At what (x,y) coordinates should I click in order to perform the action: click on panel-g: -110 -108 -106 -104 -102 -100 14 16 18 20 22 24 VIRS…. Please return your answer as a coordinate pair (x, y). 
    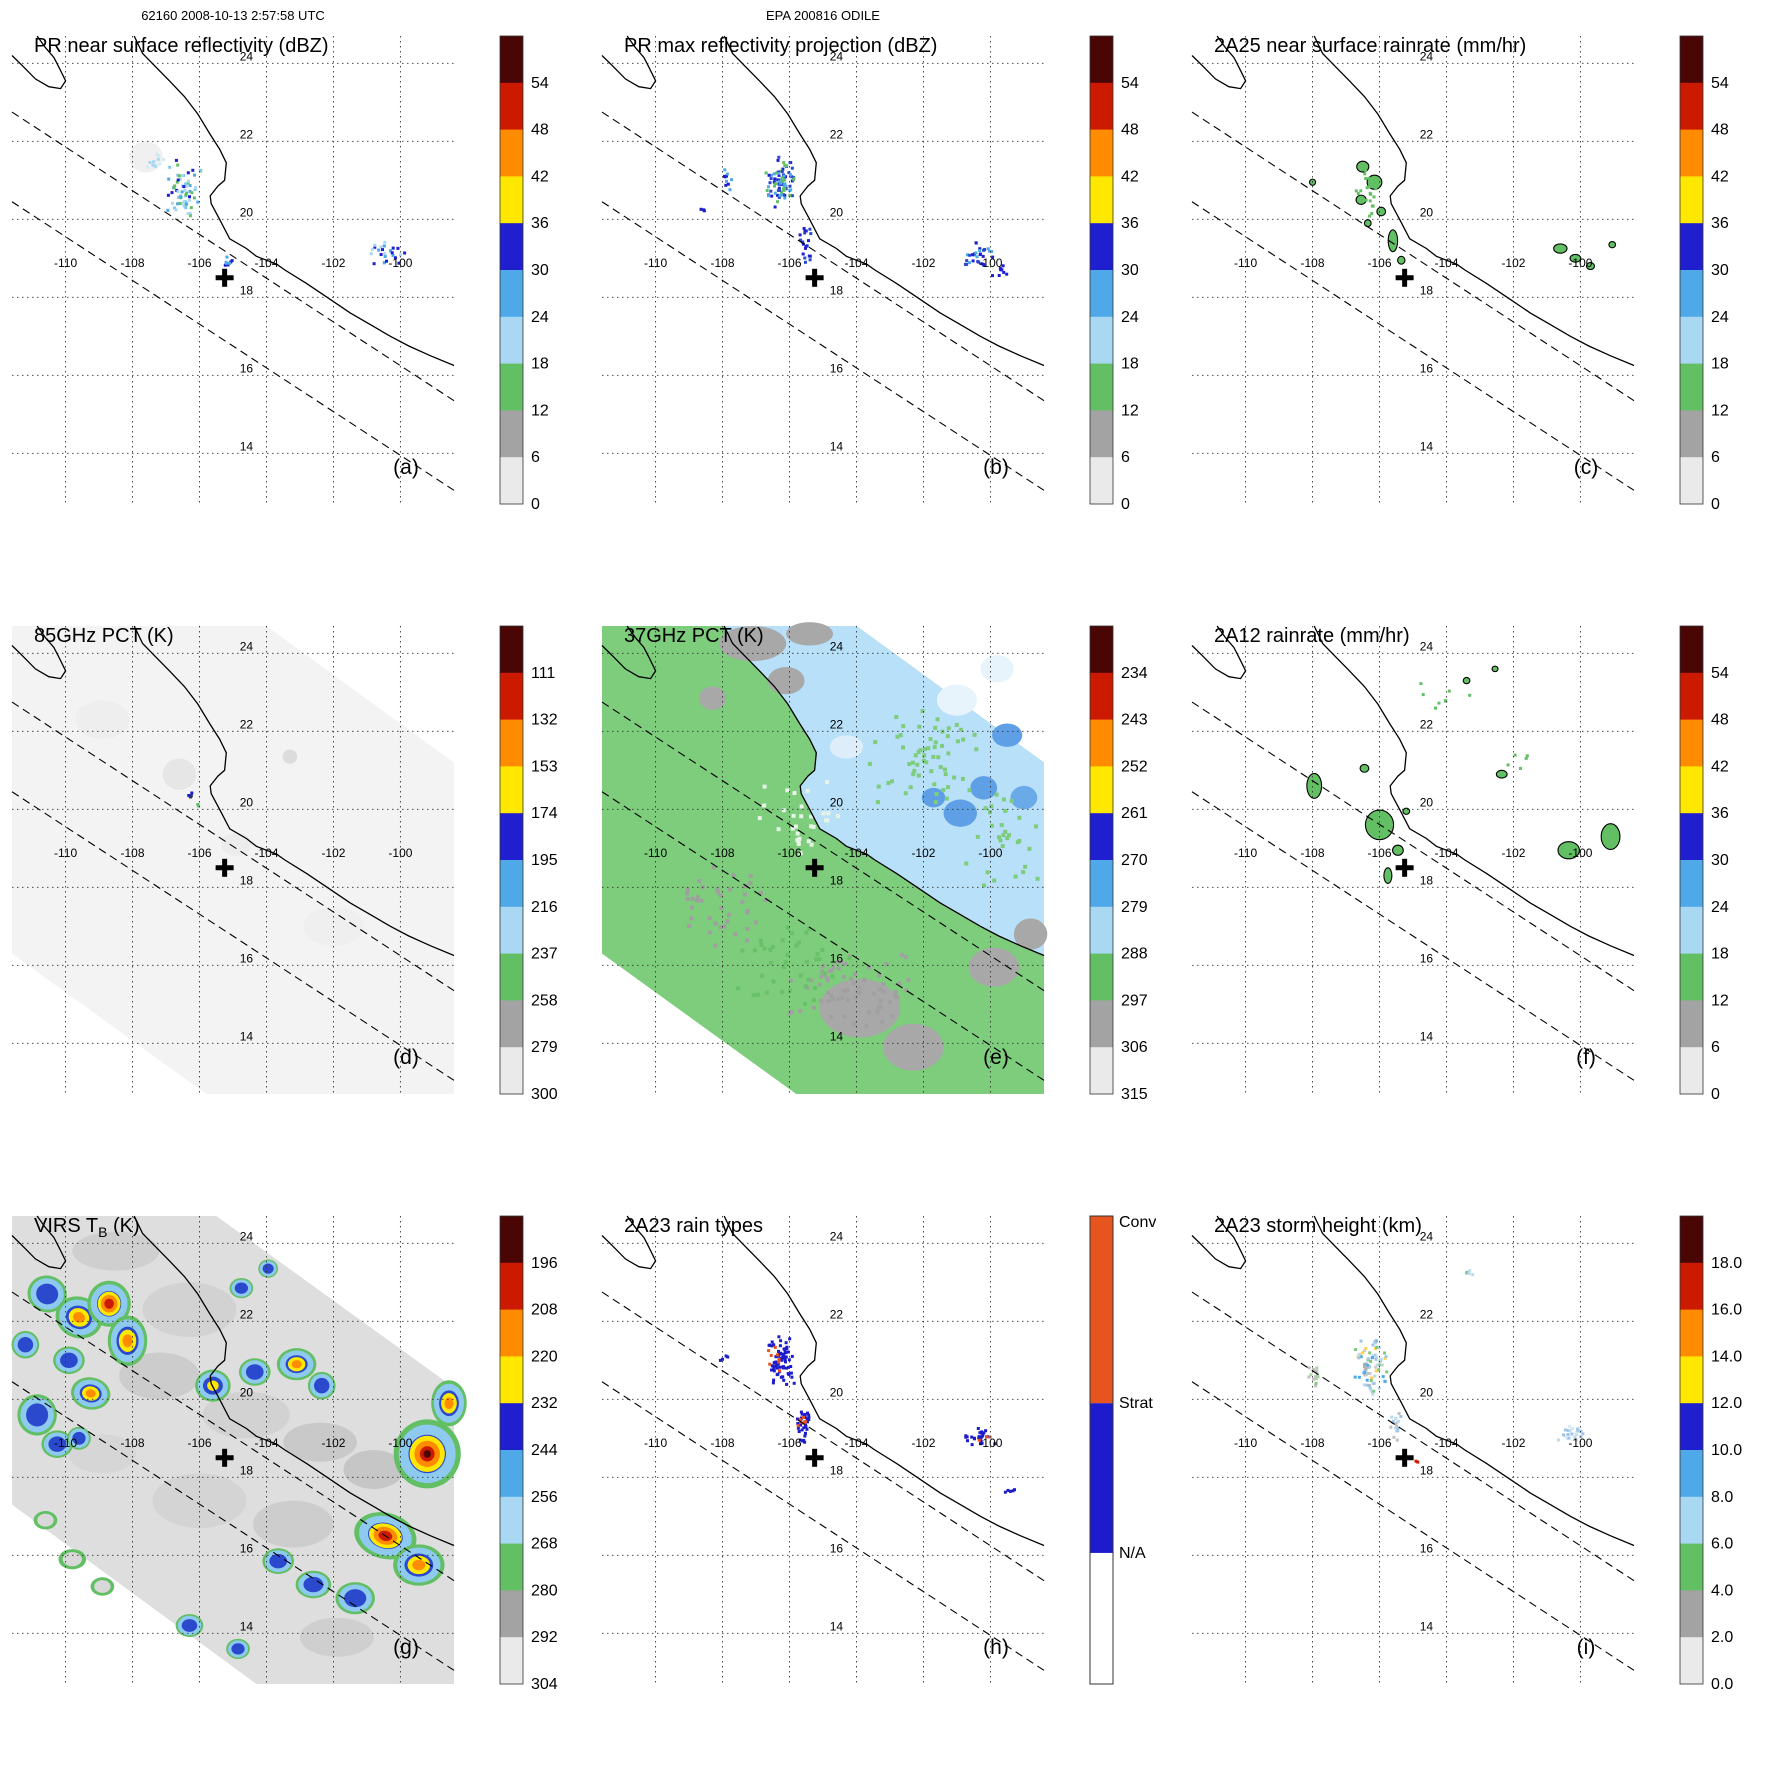
    Looking at the image, I should click on (295, 1475).